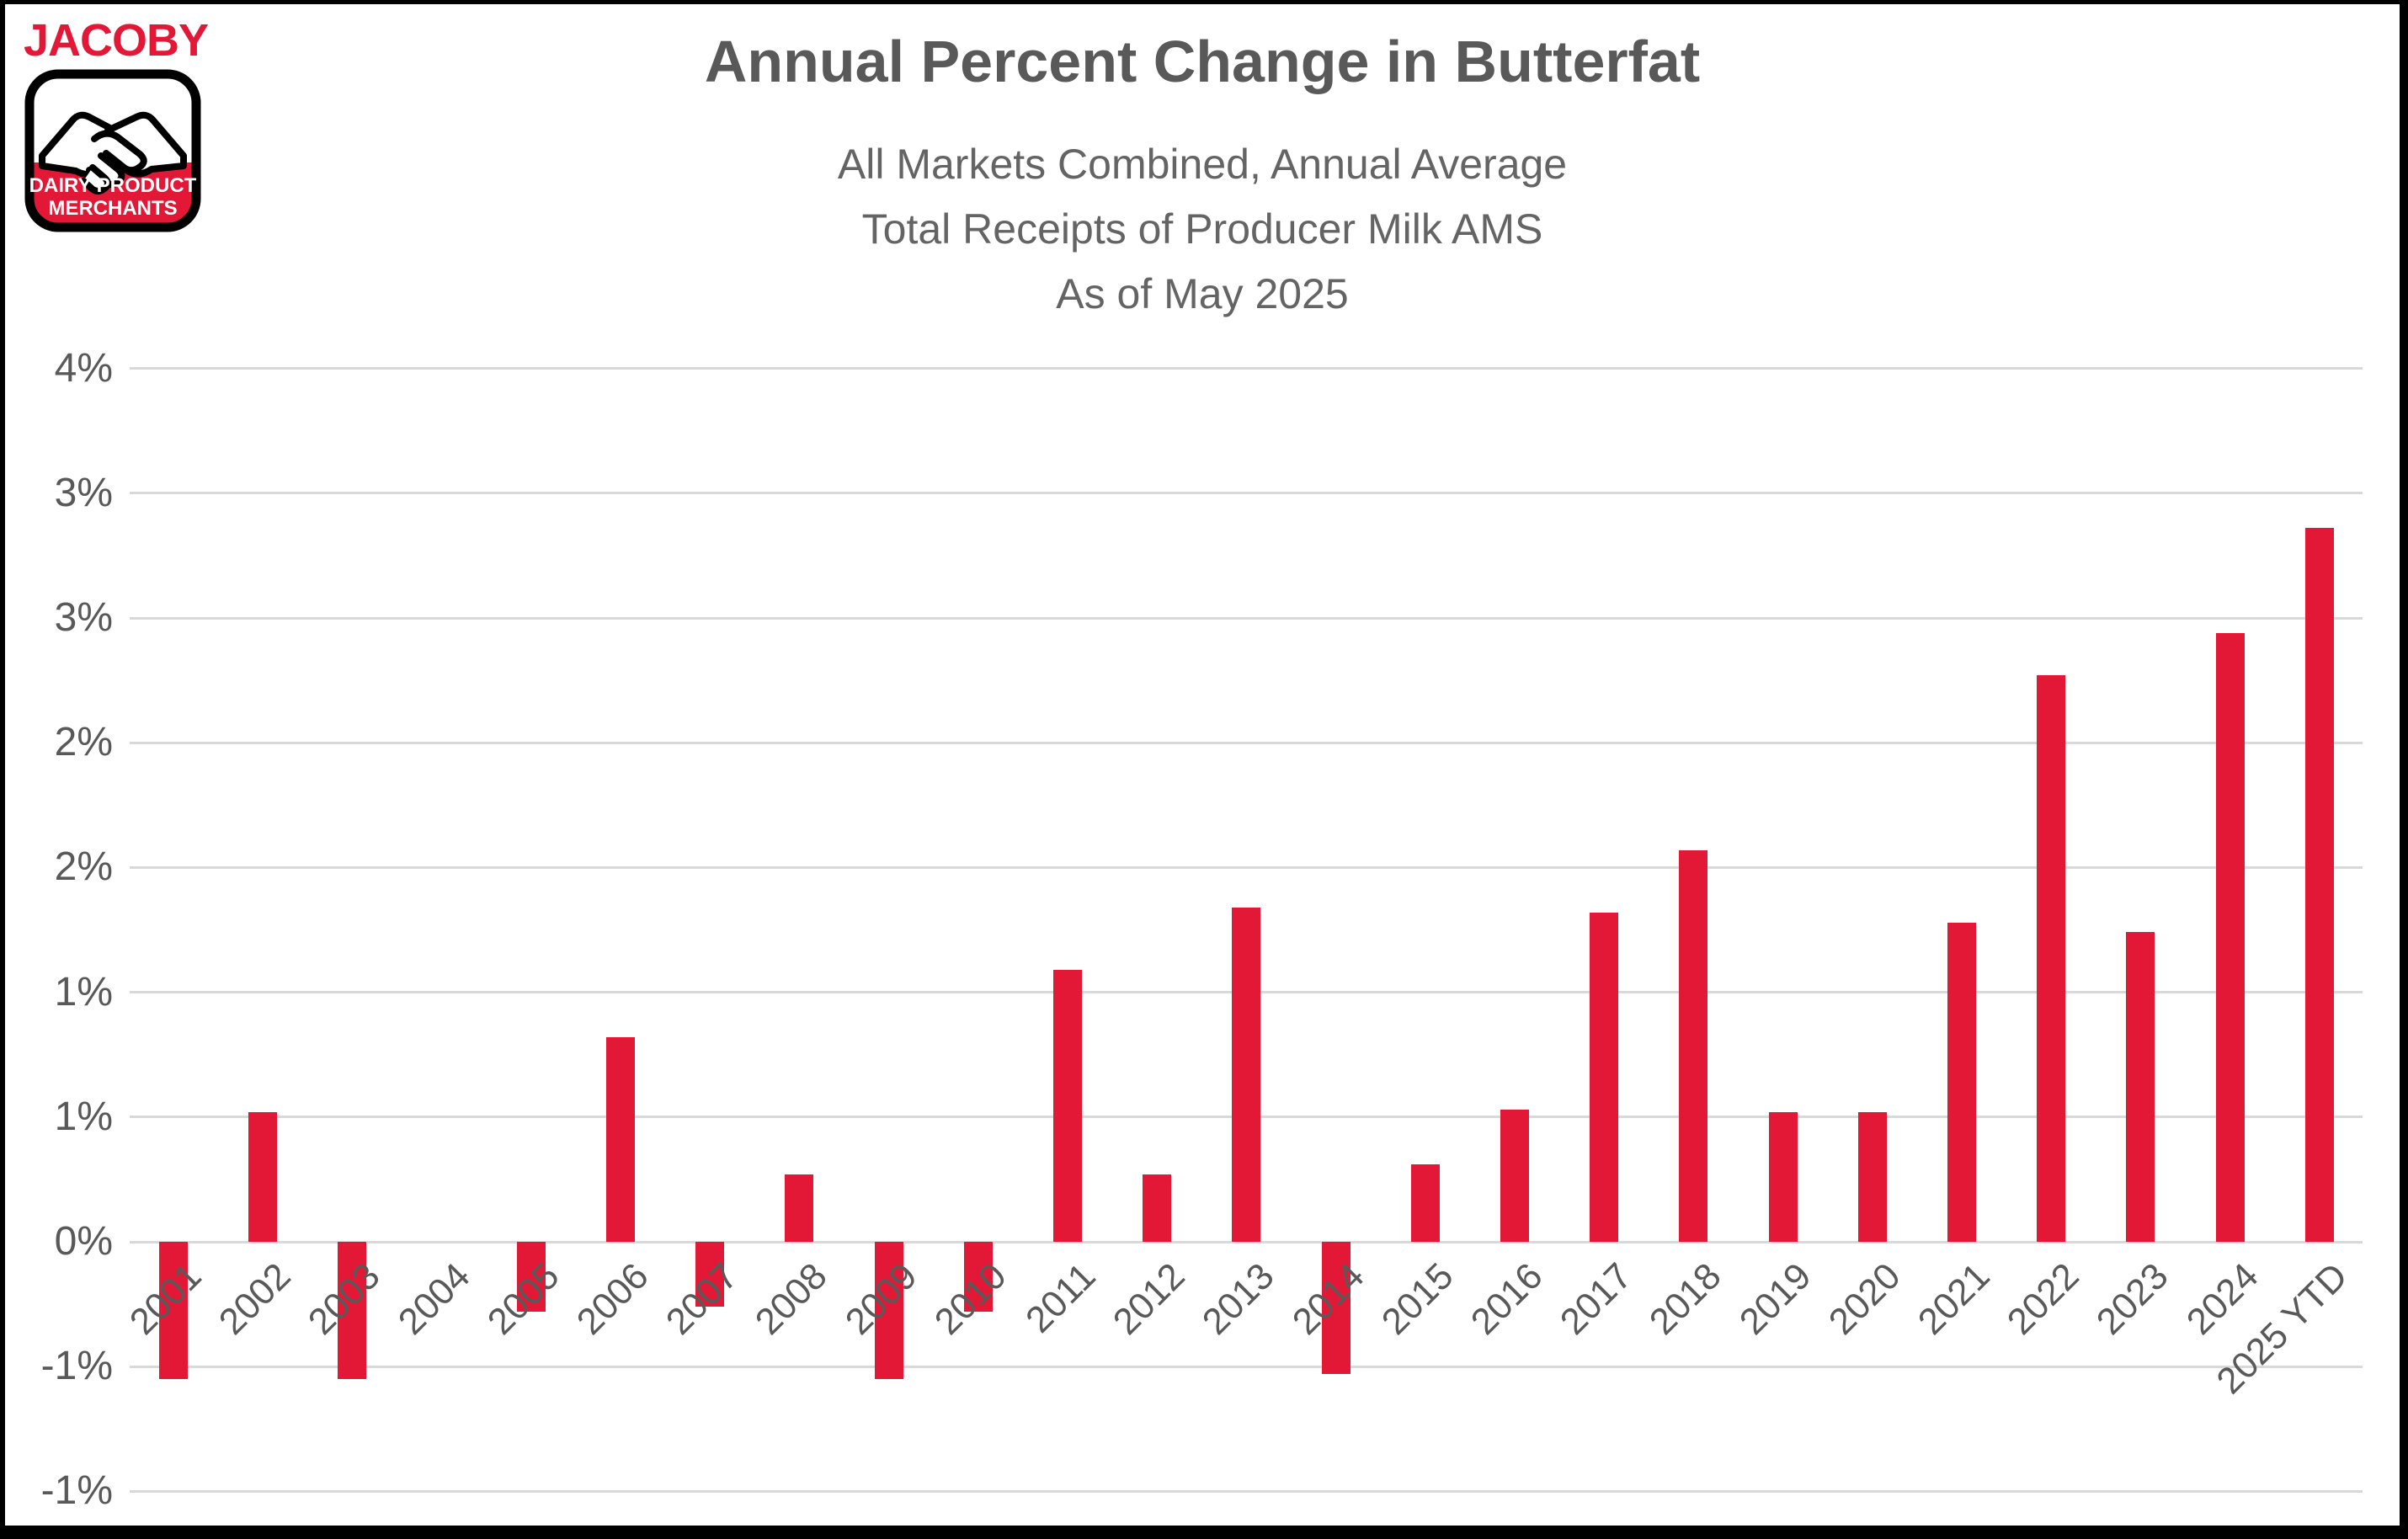  I want to click on x-axis-label-2012: 2012, so click(1149, 1299).